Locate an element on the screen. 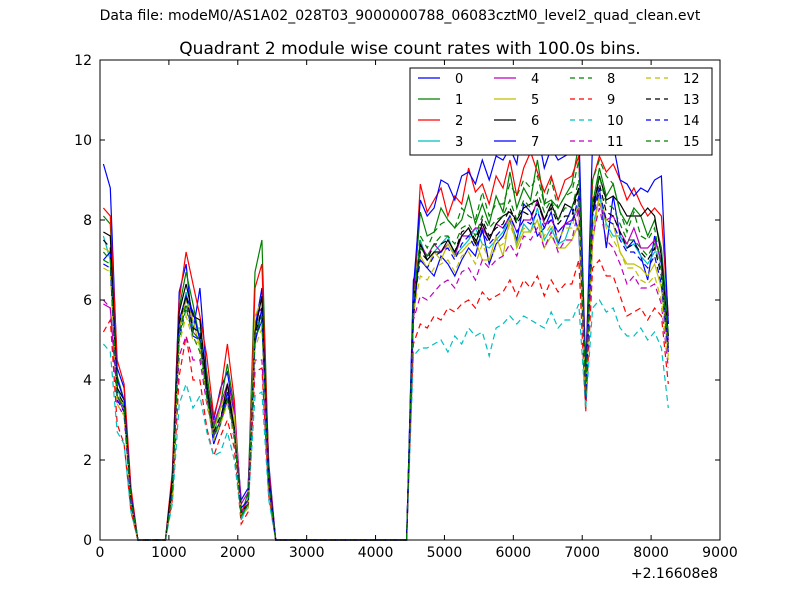  y-tick-label: 2 is located at coordinates (87, 461).